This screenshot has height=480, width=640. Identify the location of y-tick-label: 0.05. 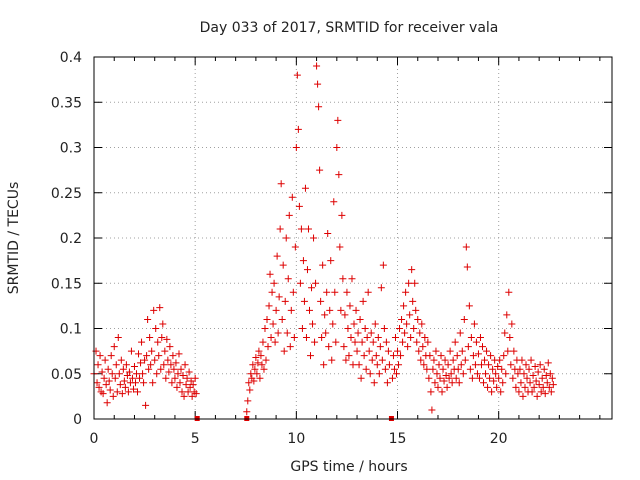
(66, 375).